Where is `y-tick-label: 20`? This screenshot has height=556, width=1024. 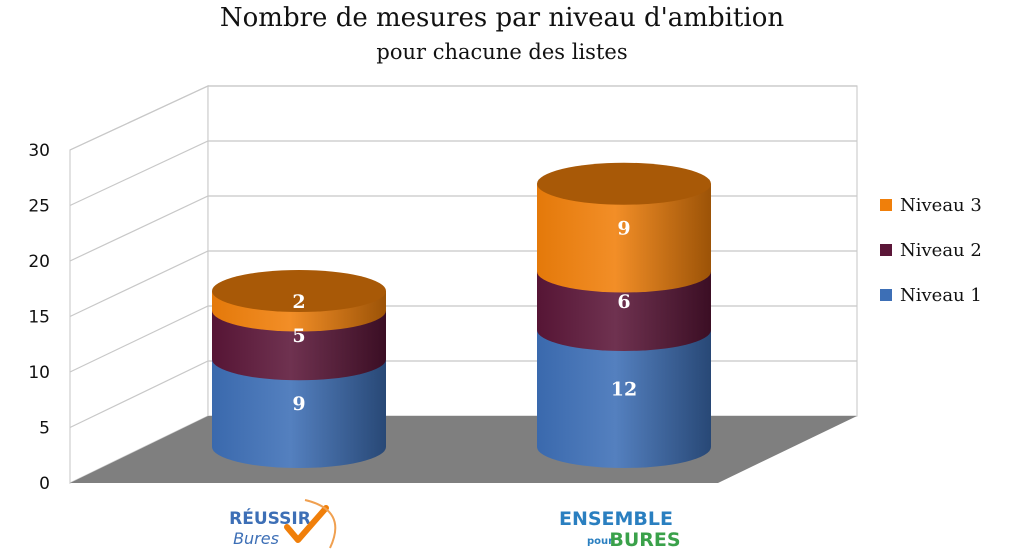
y-tick-label: 20 is located at coordinates (39, 262).